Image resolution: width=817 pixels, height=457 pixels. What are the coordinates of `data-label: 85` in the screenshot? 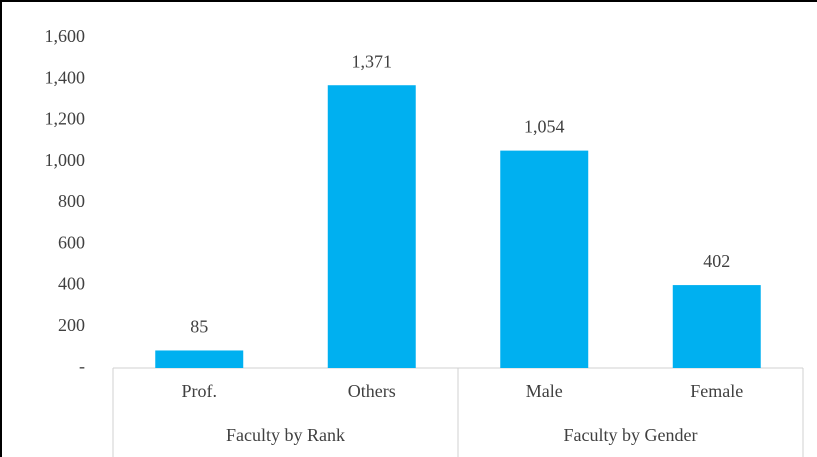 It's located at (199, 327).